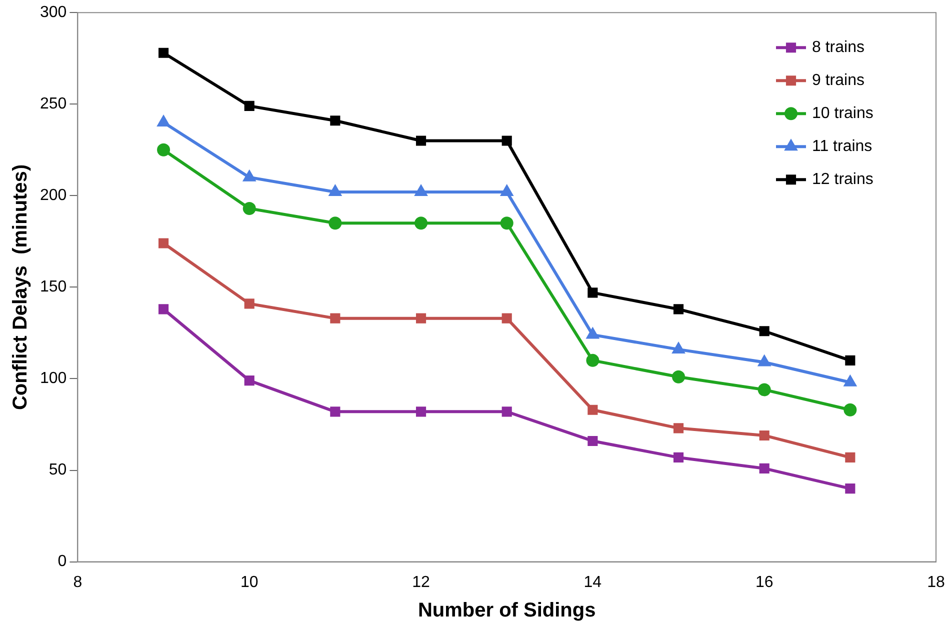 The height and width of the screenshot is (632, 951). What do you see at coordinates (62, 561) in the screenshot?
I see `y-tick-label: 0` at bounding box center [62, 561].